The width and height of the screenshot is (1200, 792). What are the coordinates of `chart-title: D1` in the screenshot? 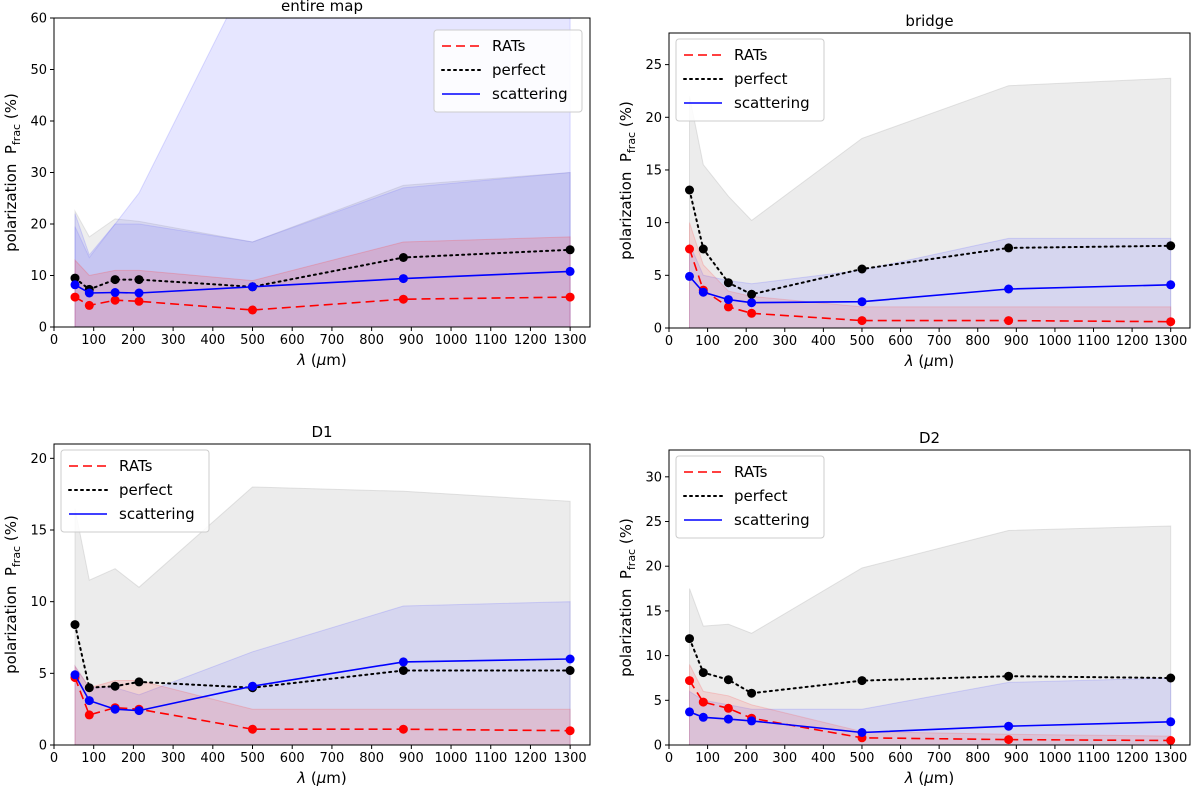 It's located at (321, 432).